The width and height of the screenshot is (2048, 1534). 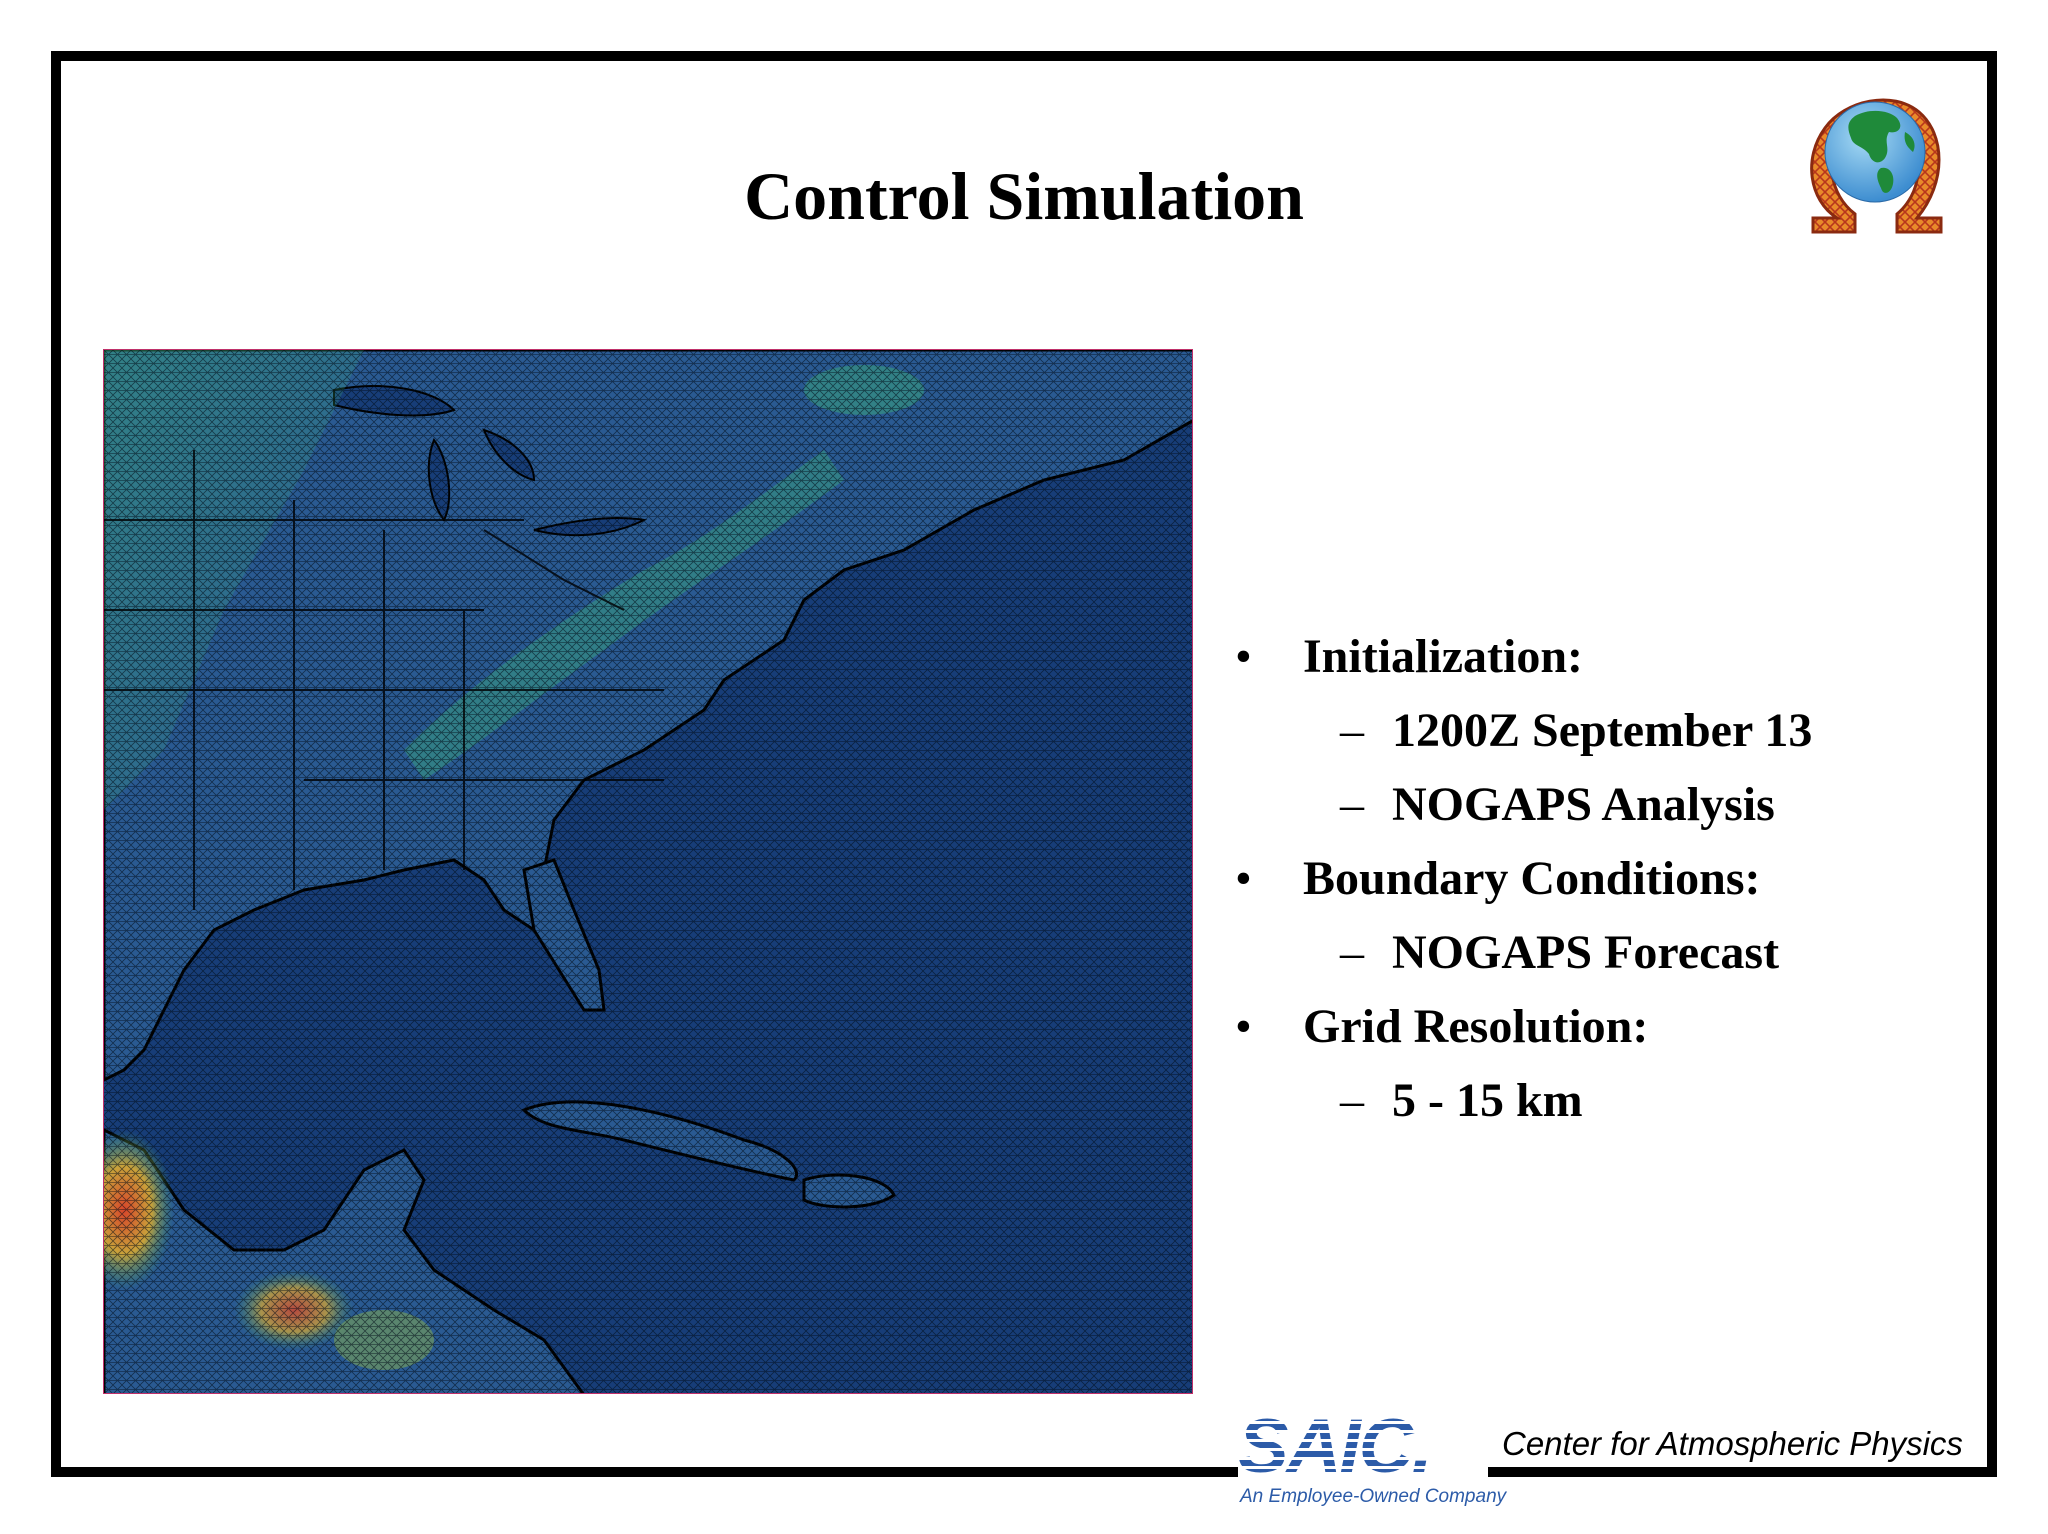 I want to click on bullet-item: • Boundary Conditions:, so click(x=1615, y=879).